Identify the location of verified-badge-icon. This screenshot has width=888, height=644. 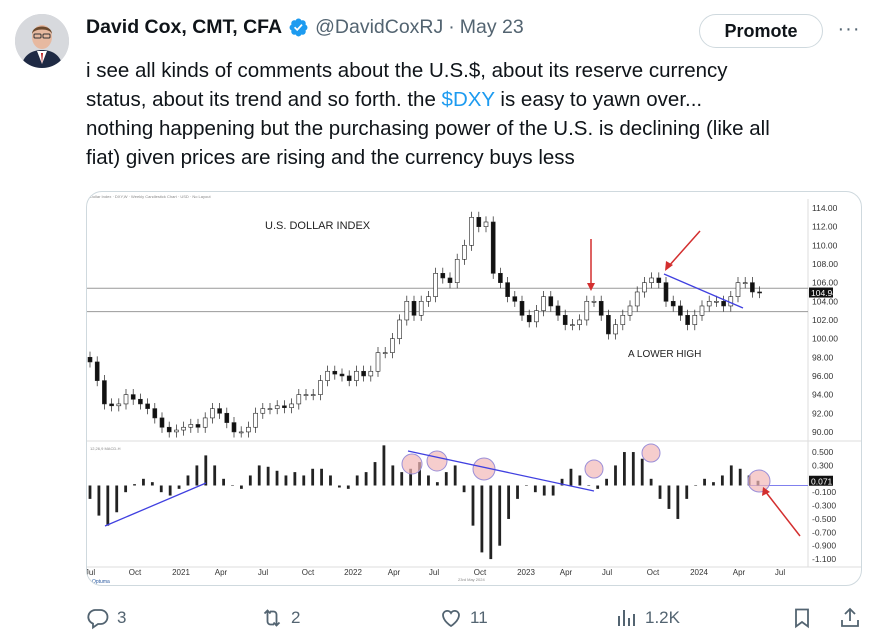
(298, 27).